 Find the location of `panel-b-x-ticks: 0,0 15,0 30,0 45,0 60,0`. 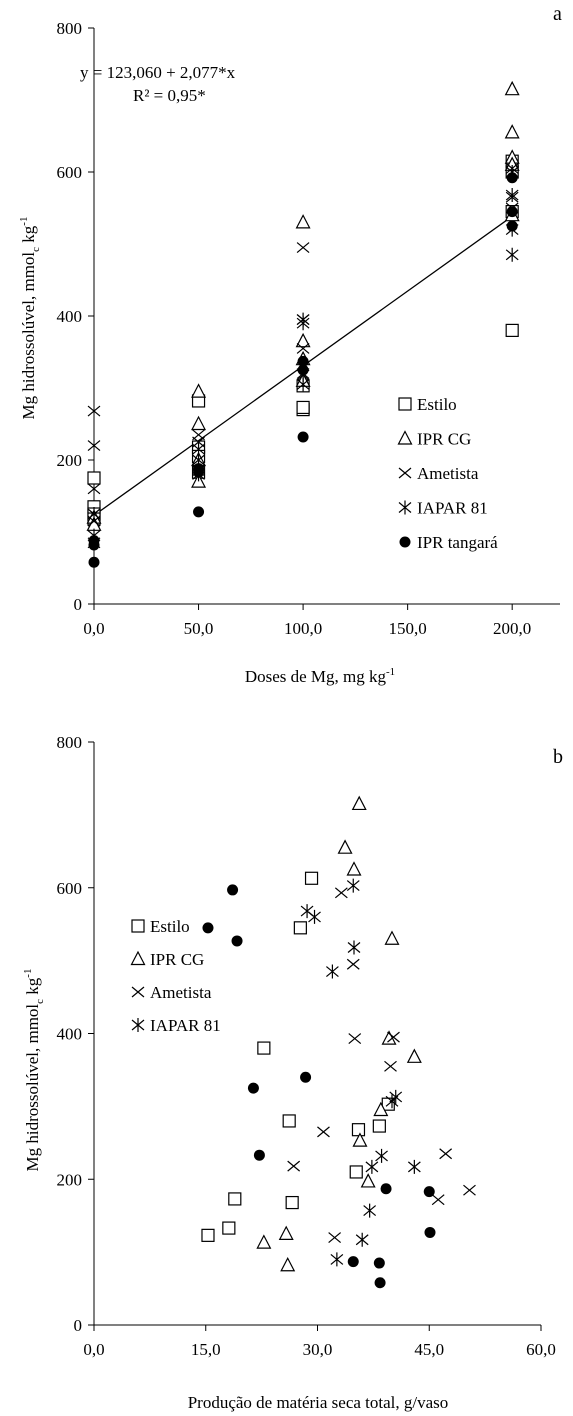

panel-b-x-ticks: 0,0 15,0 30,0 45,0 60,0 is located at coordinates (319, 1342).